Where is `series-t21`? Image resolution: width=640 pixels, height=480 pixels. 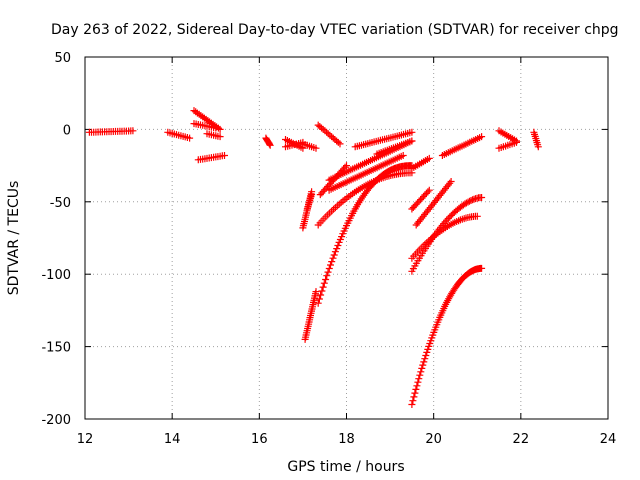
series-t21 is located at coordinates (394, 147).